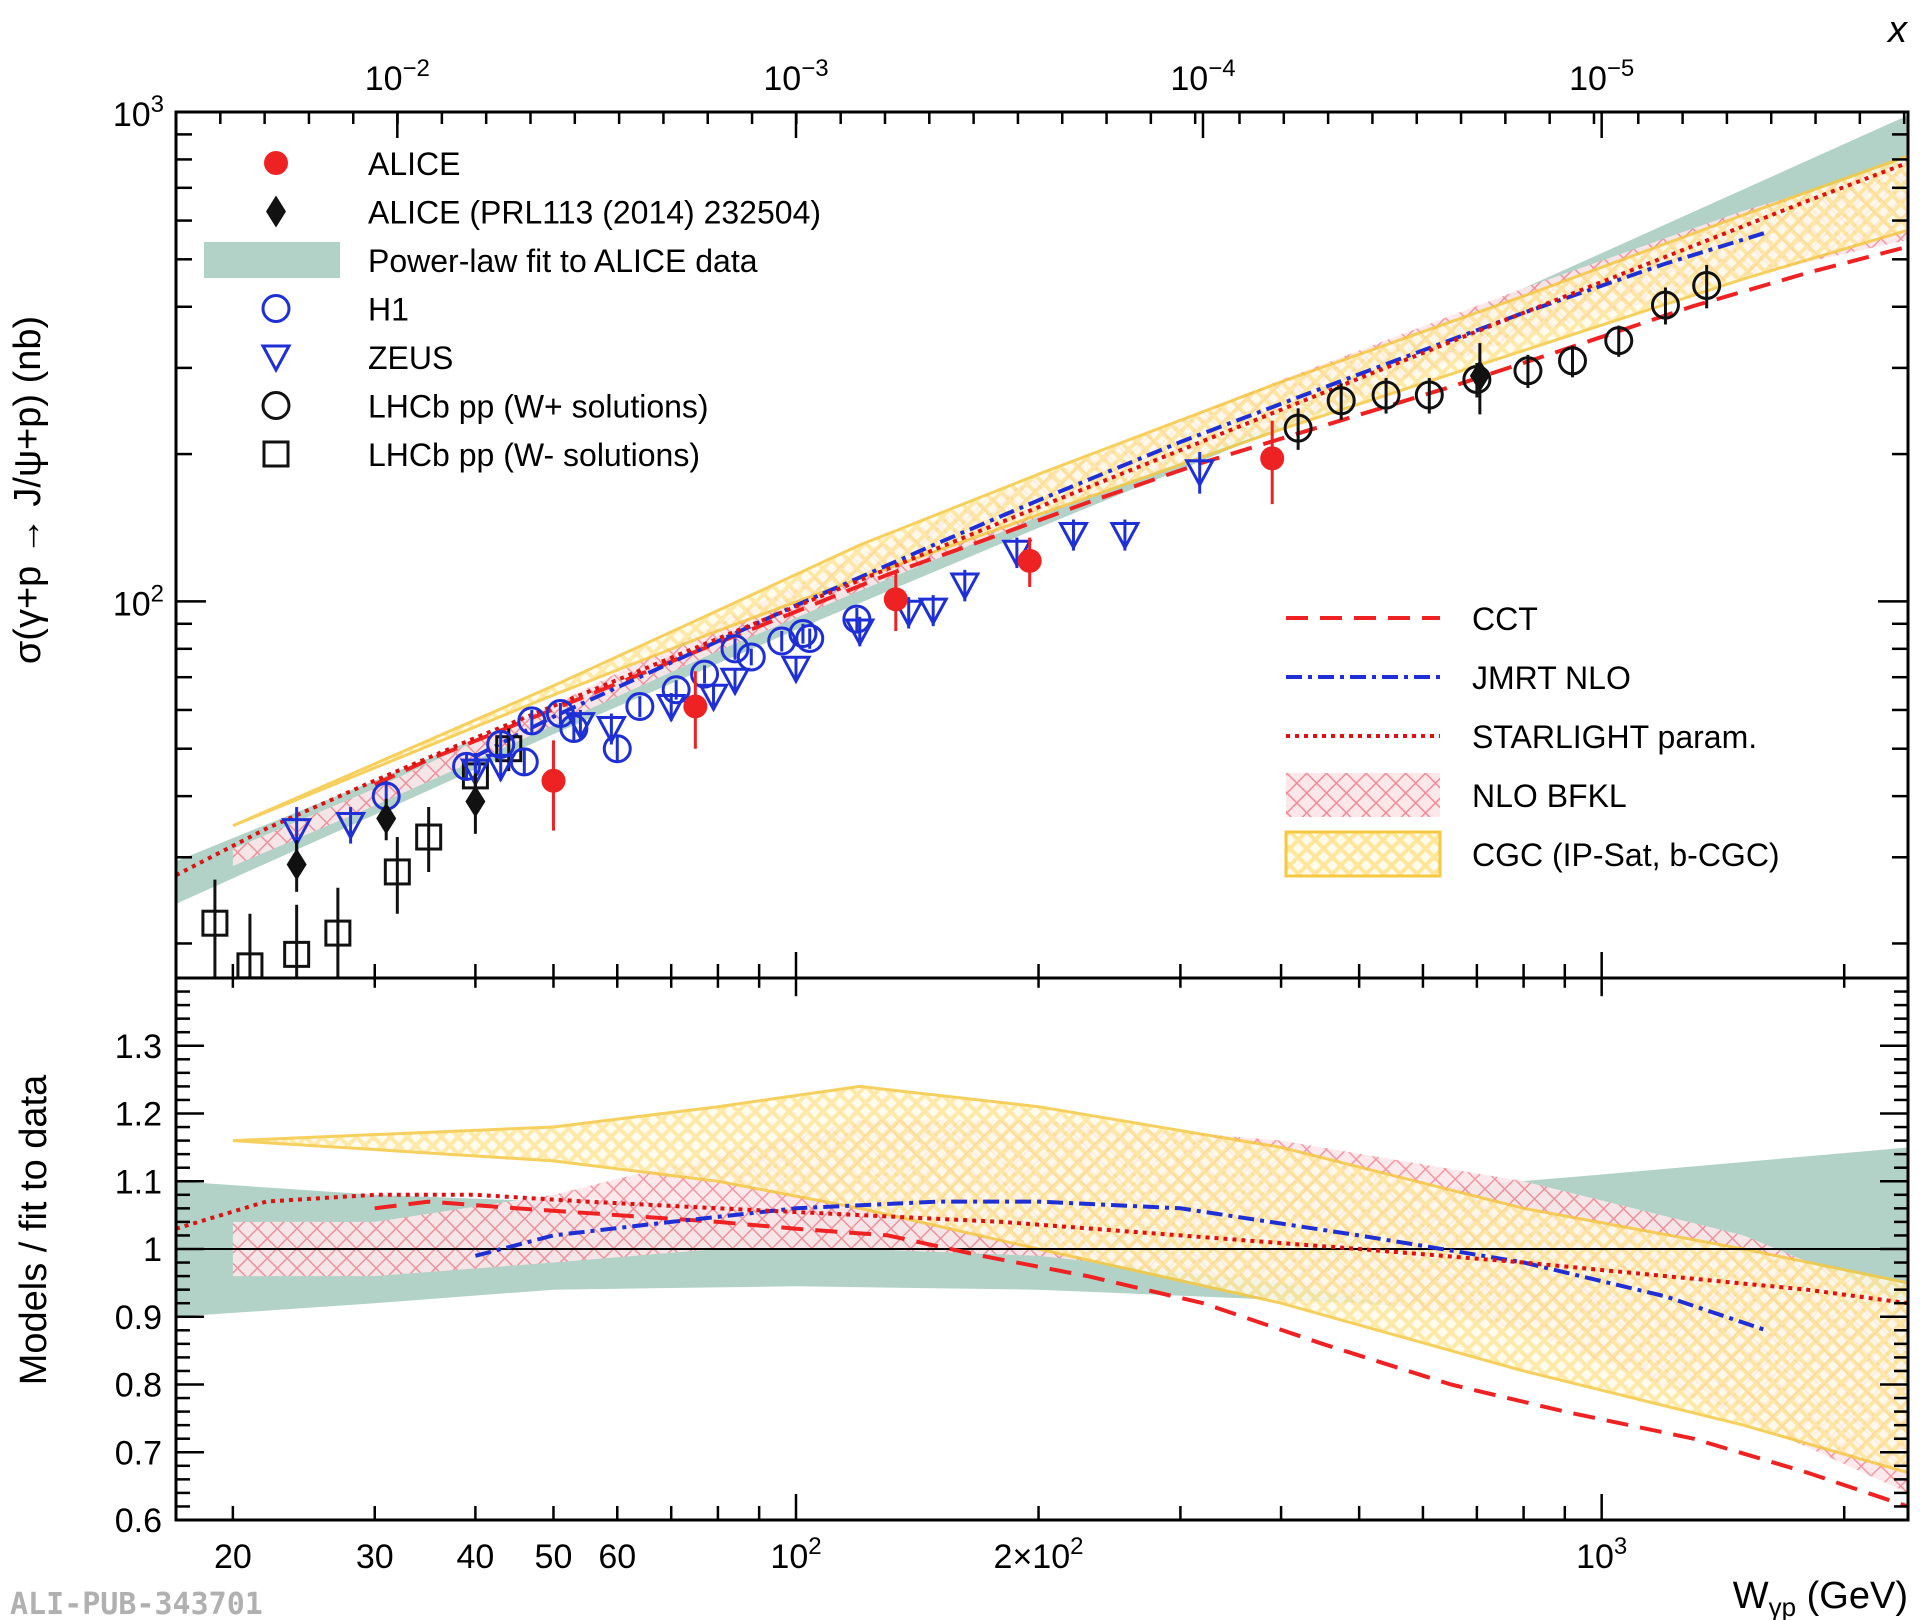 The height and width of the screenshot is (1620, 1920). I want to click on legend-zeus-marker, so click(276, 359).